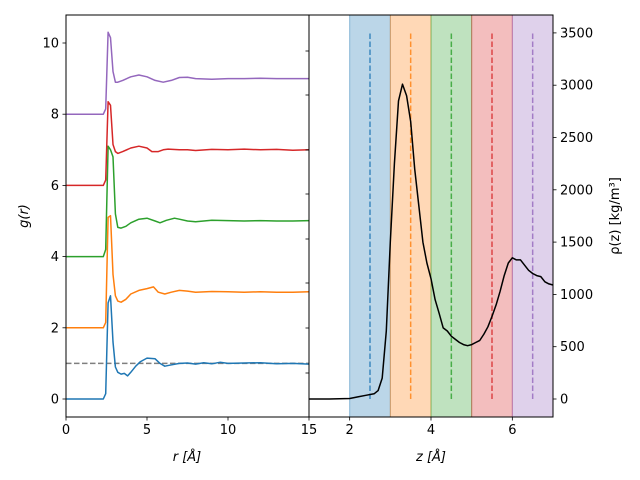 The height and width of the screenshot is (480, 640). What do you see at coordinates (55, 257) in the screenshot?
I see `y-tick-label: 4` at bounding box center [55, 257].